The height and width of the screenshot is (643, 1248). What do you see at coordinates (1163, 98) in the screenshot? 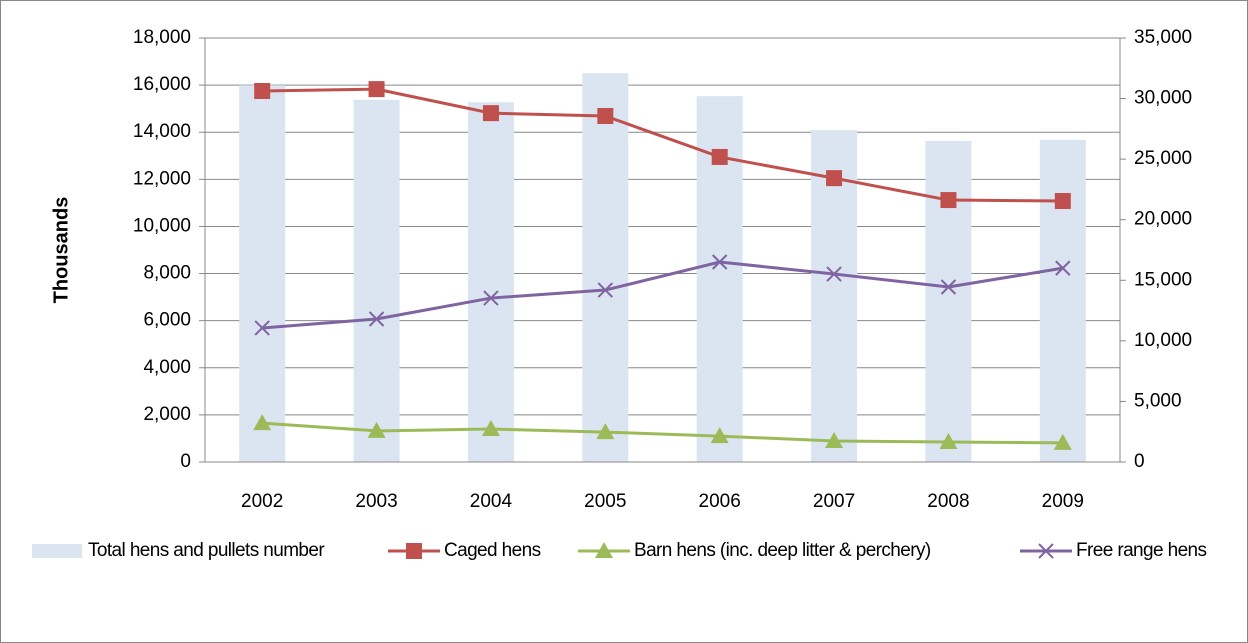
I see `y2-tick-label: 30,000` at bounding box center [1163, 98].